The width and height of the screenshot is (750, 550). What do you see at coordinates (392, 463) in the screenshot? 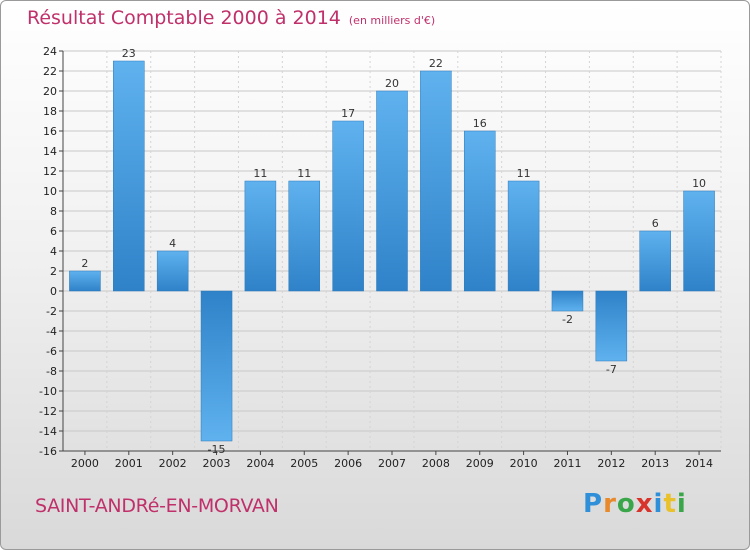
I see `x-tick-label-2007: 2007` at bounding box center [392, 463].